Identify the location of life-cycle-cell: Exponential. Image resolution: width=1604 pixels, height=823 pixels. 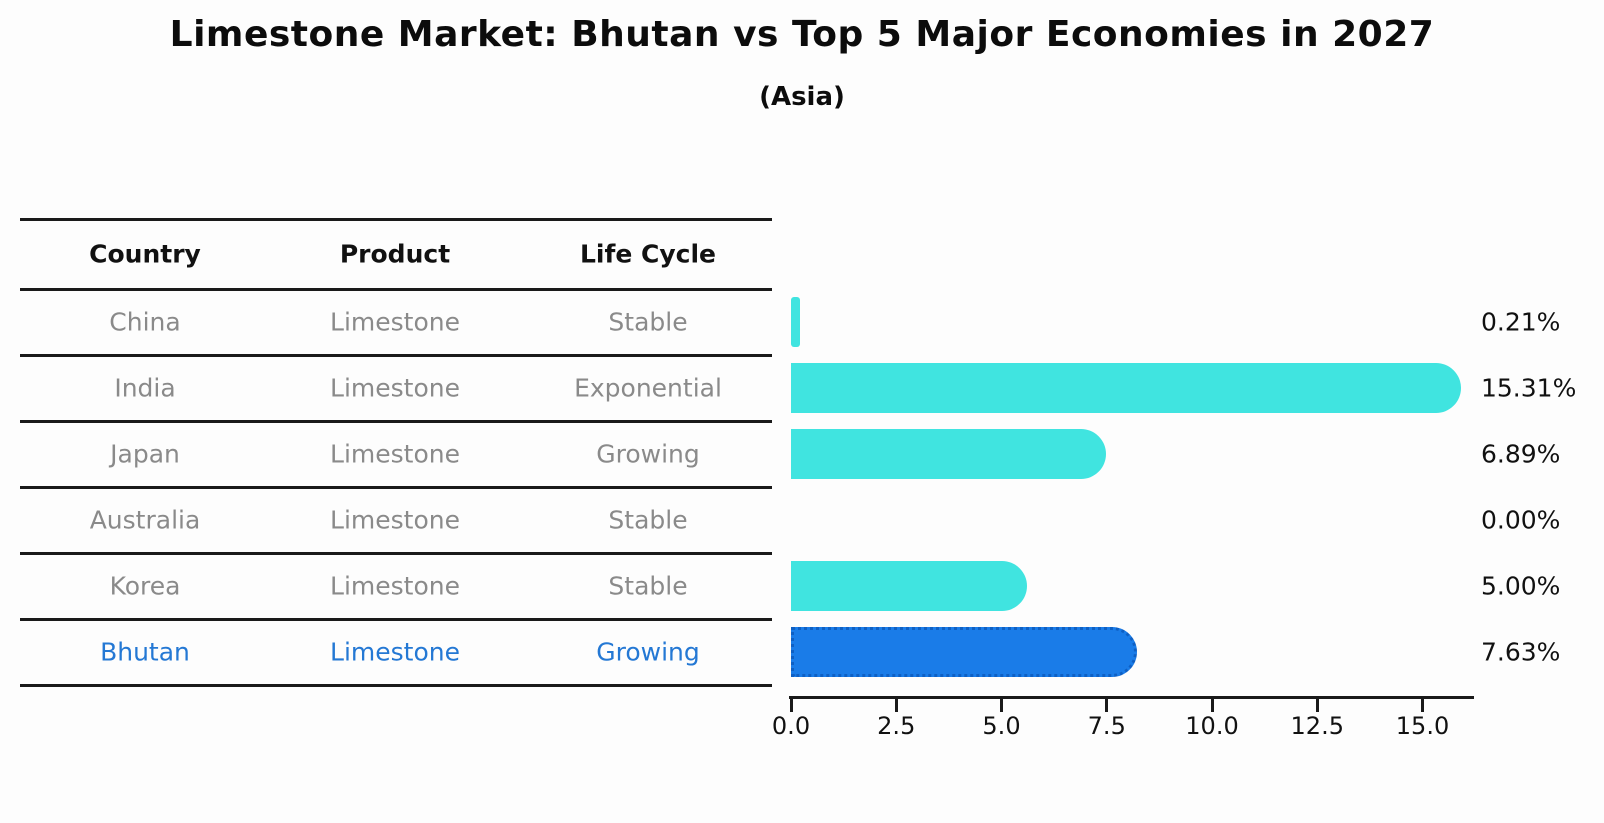
(648, 388).